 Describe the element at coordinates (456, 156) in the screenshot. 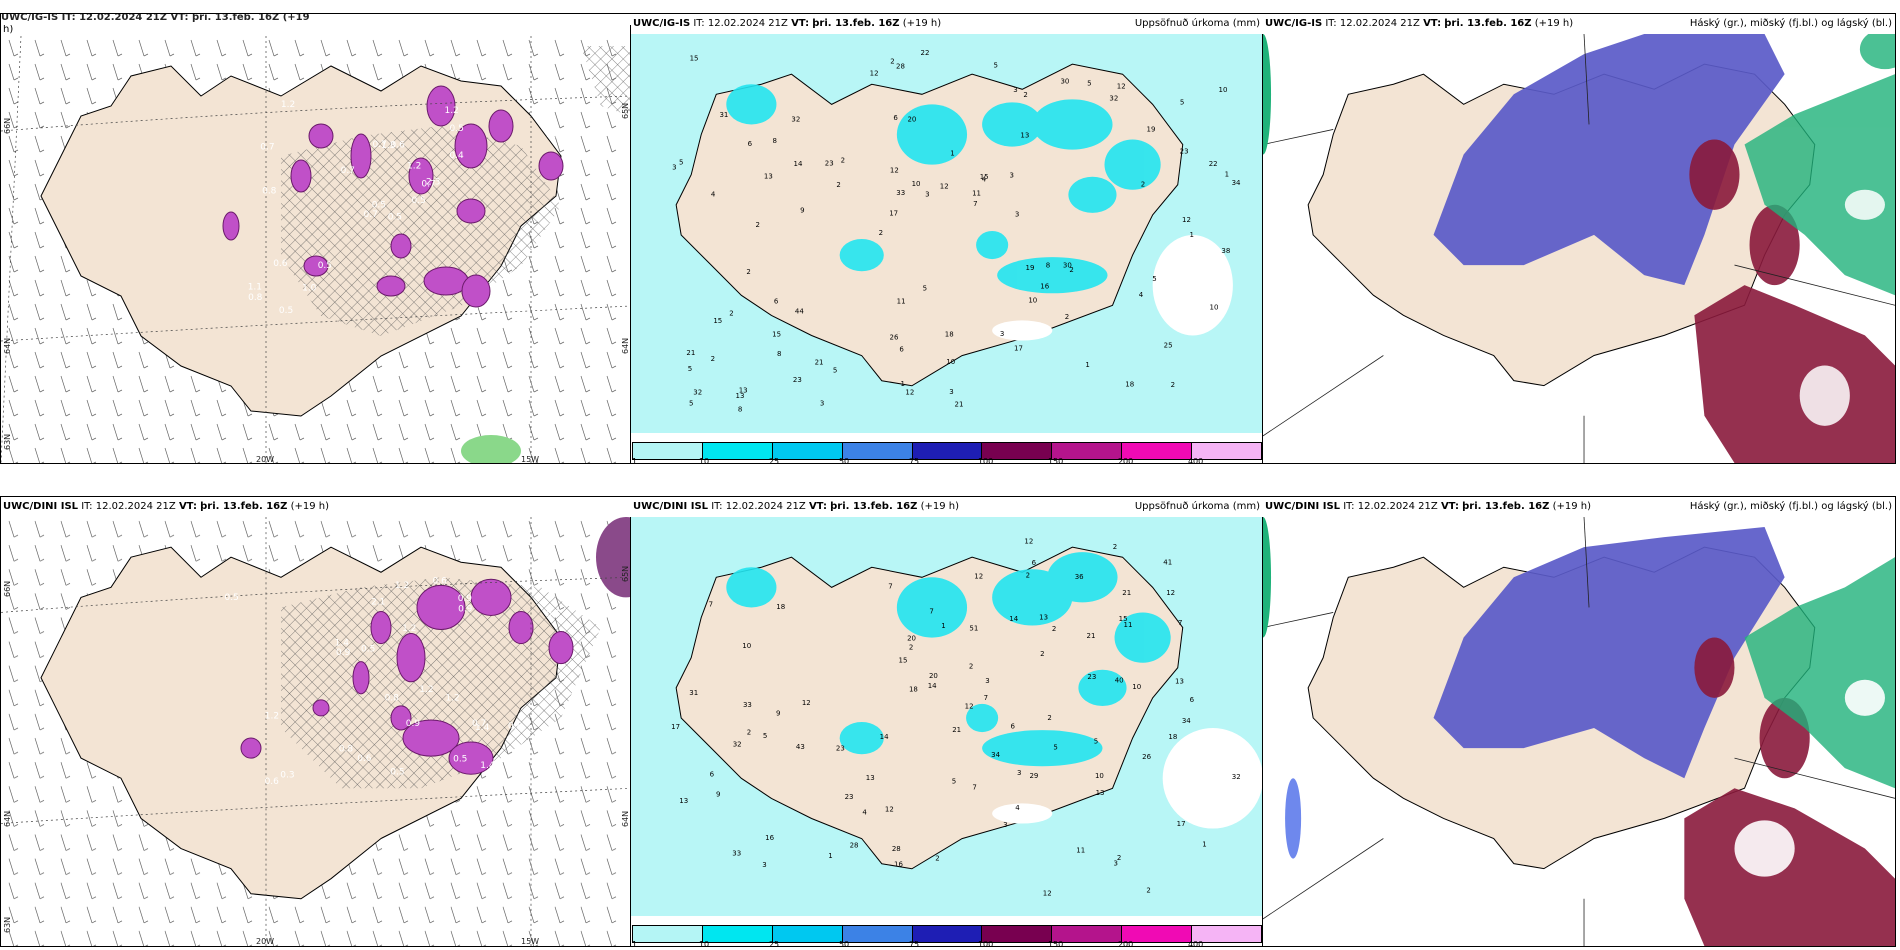

I see `precip-value: 0.4` at that location.